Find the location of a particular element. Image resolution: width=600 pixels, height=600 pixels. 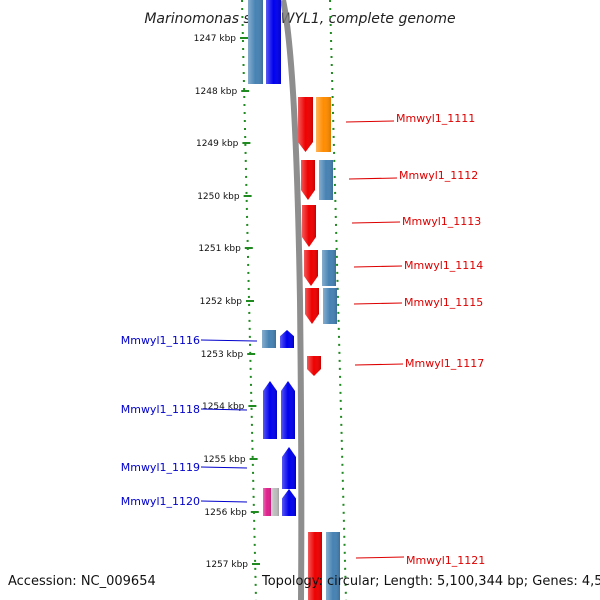

gene-label-reverse: Mmwyl1_1119 is located at coordinates (160, 467).